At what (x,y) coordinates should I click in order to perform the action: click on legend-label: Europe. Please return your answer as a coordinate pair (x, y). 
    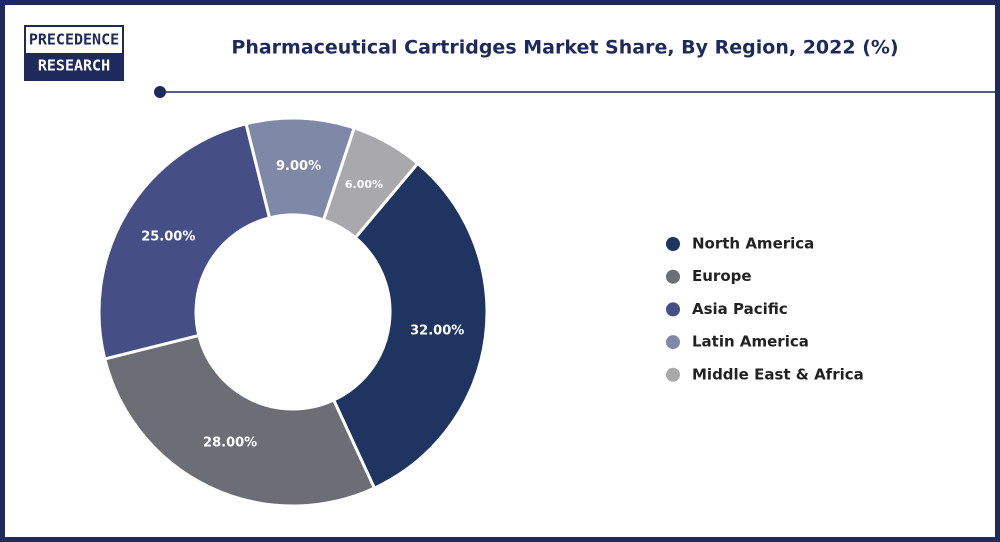
    Looking at the image, I should click on (722, 276).